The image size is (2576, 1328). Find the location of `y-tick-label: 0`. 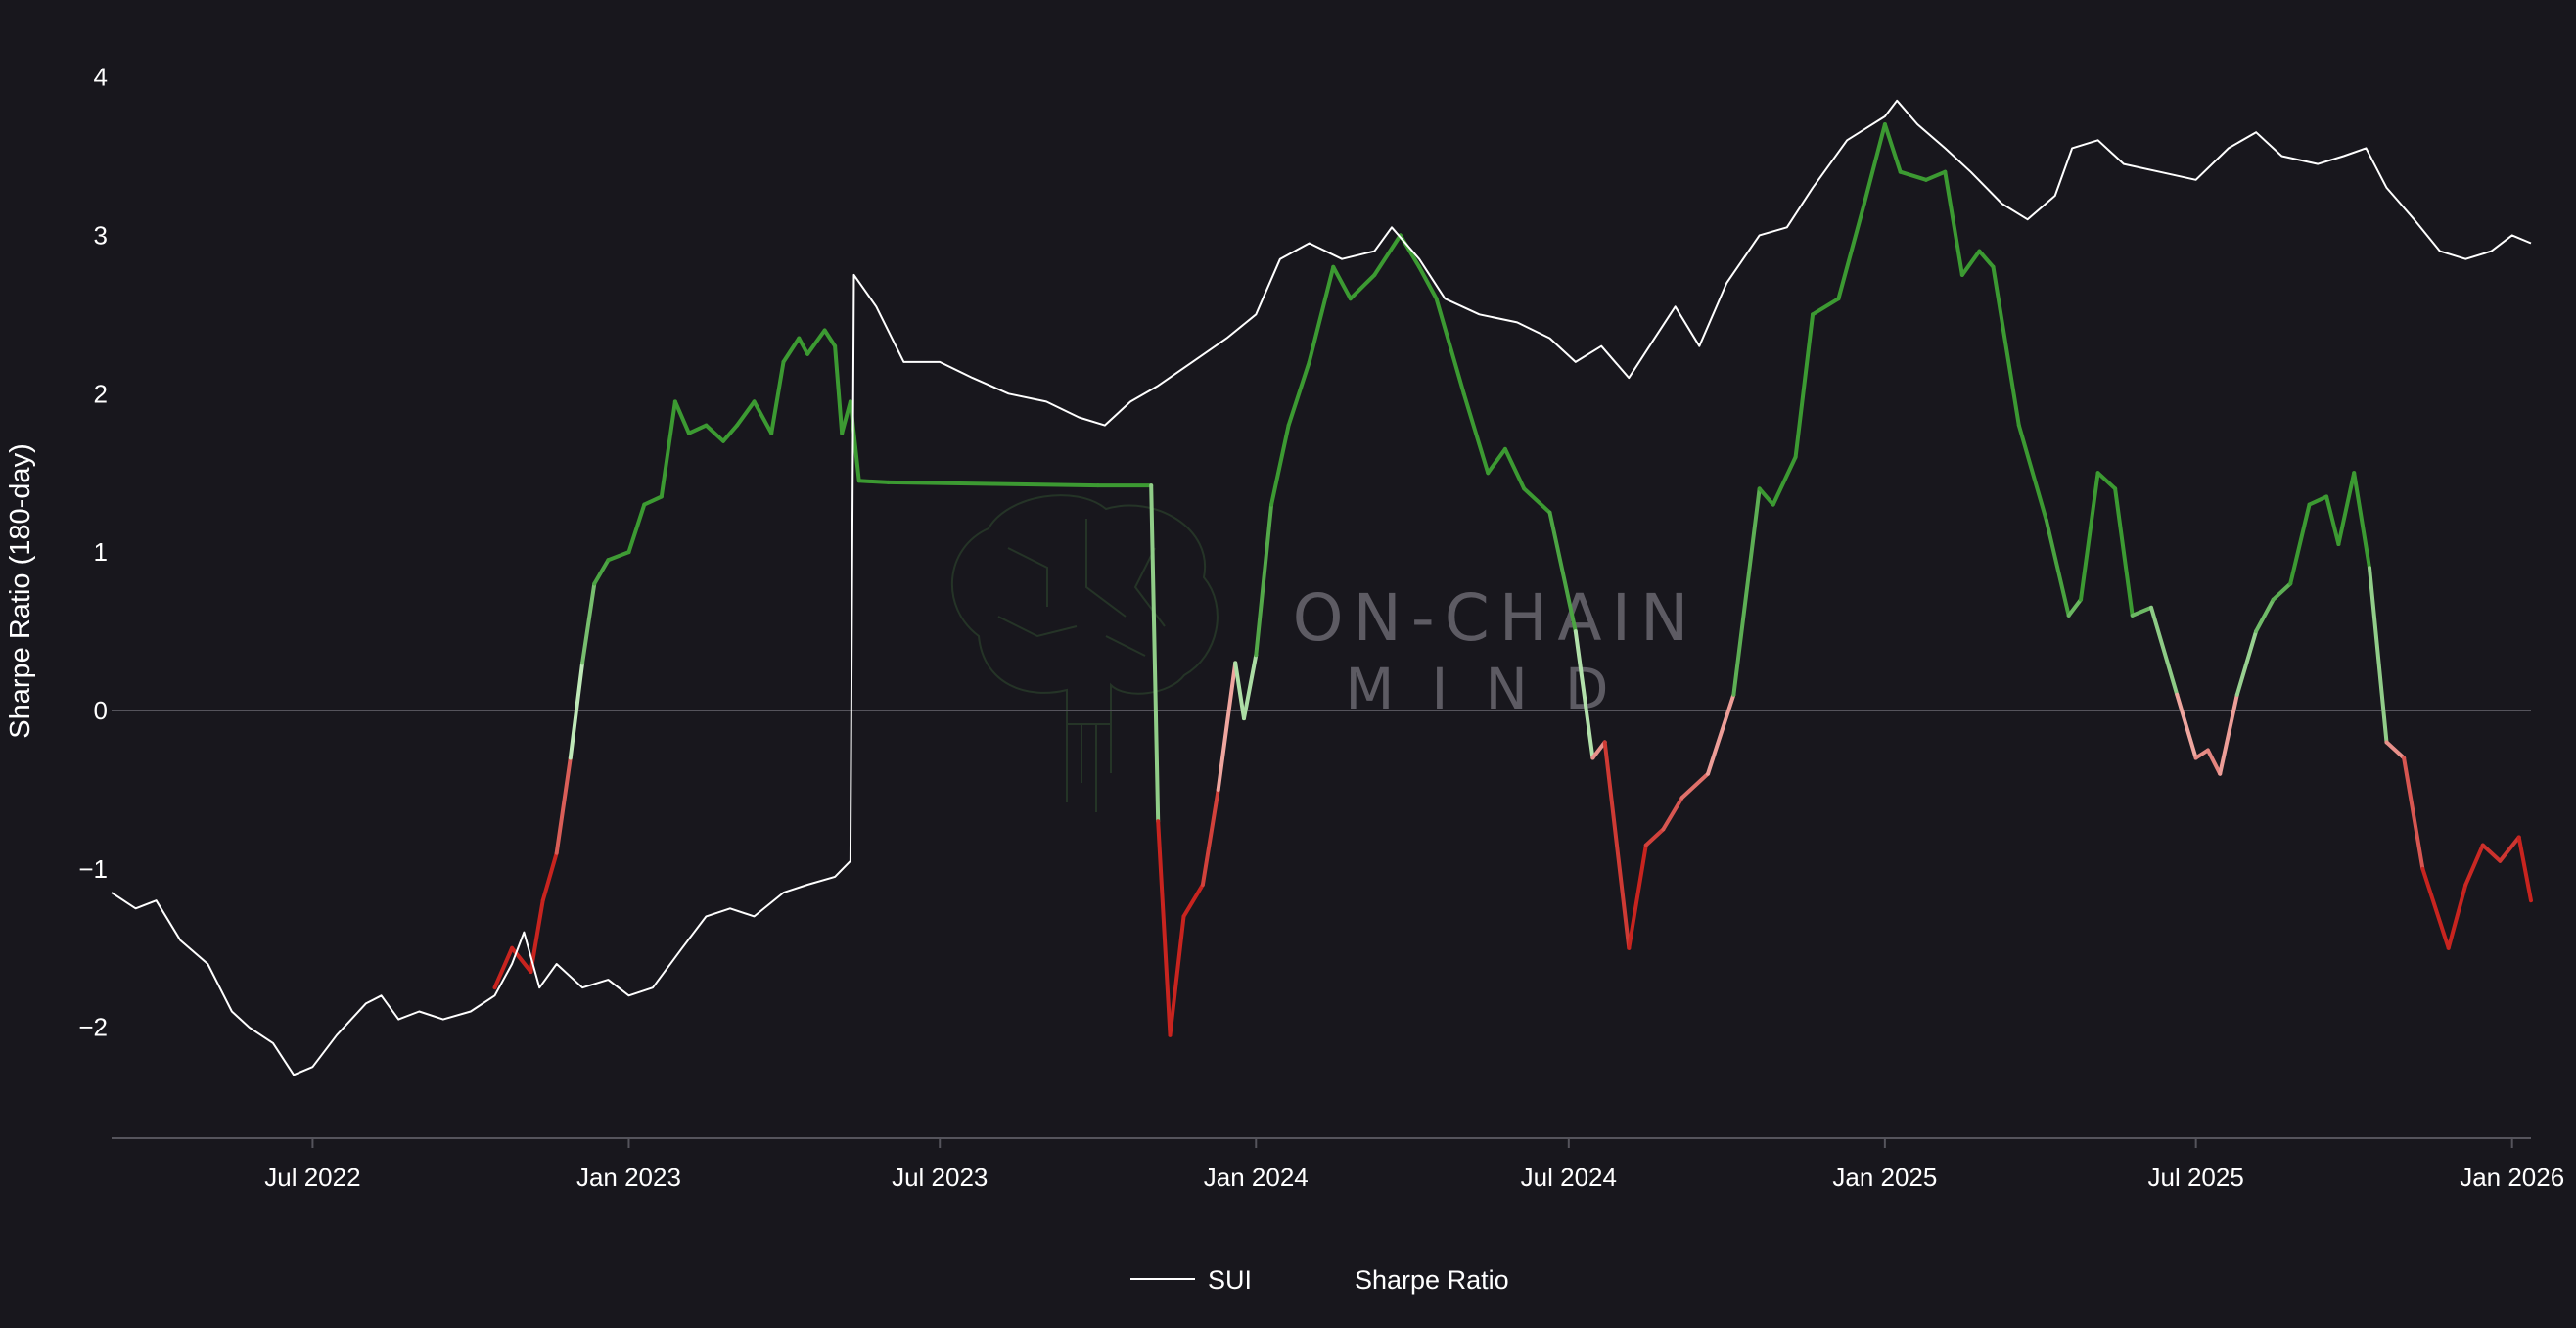

y-tick-label: 0 is located at coordinates (101, 710).